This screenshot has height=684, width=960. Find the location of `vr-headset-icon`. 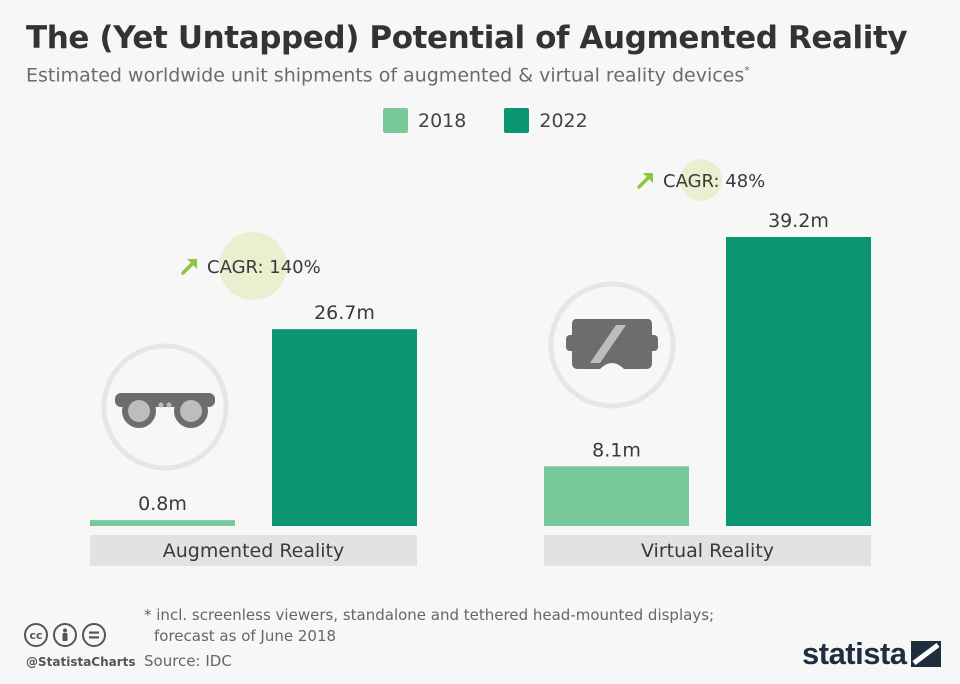

vr-headset-icon is located at coordinates (612, 345).